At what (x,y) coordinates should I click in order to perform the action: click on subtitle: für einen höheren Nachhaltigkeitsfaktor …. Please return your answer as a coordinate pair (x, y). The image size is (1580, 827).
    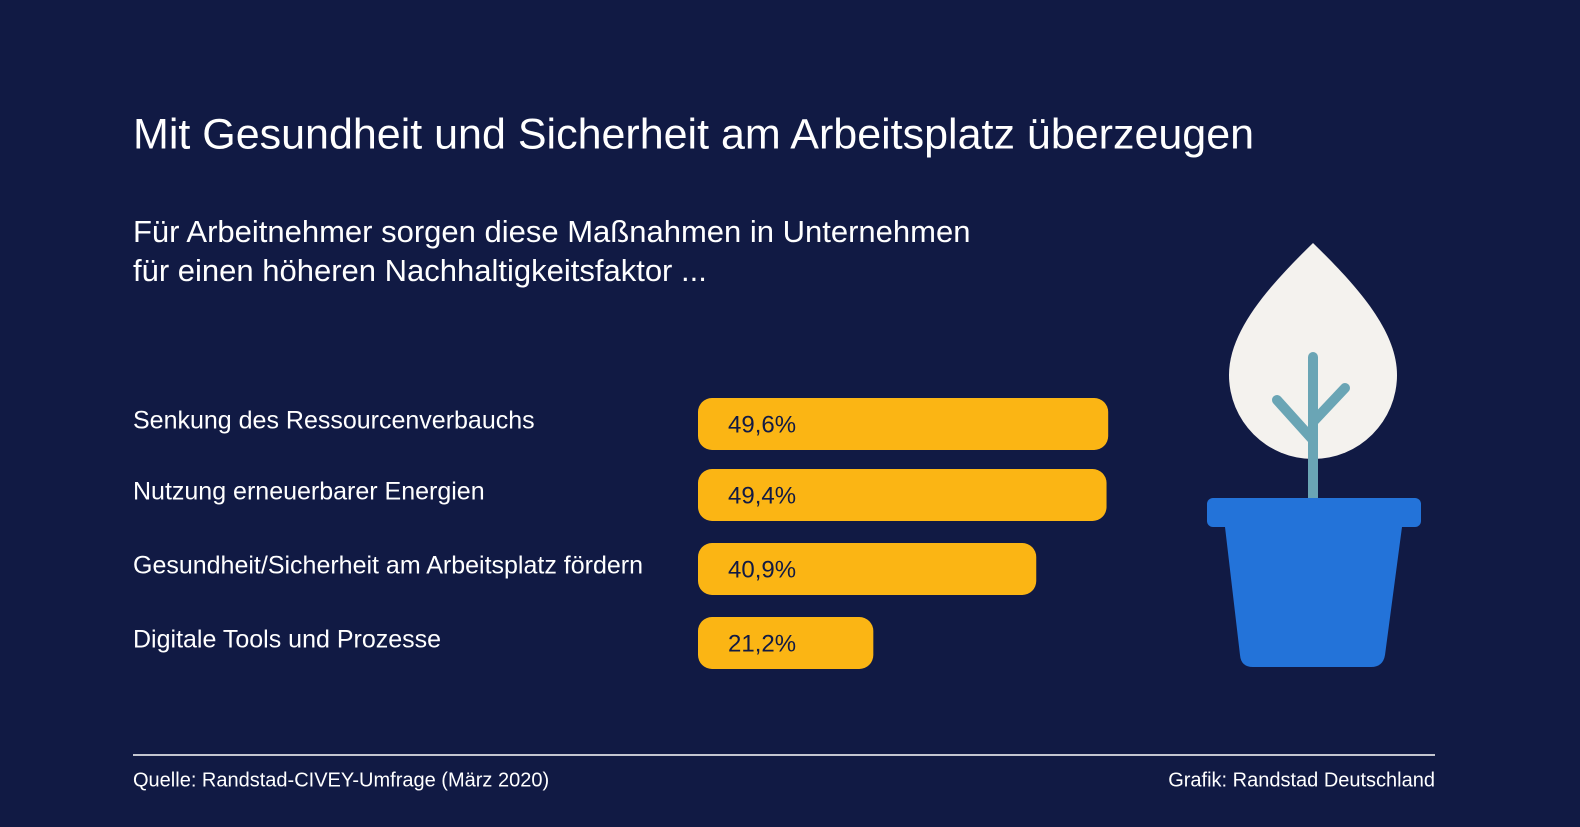
    Looking at the image, I should click on (420, 270).